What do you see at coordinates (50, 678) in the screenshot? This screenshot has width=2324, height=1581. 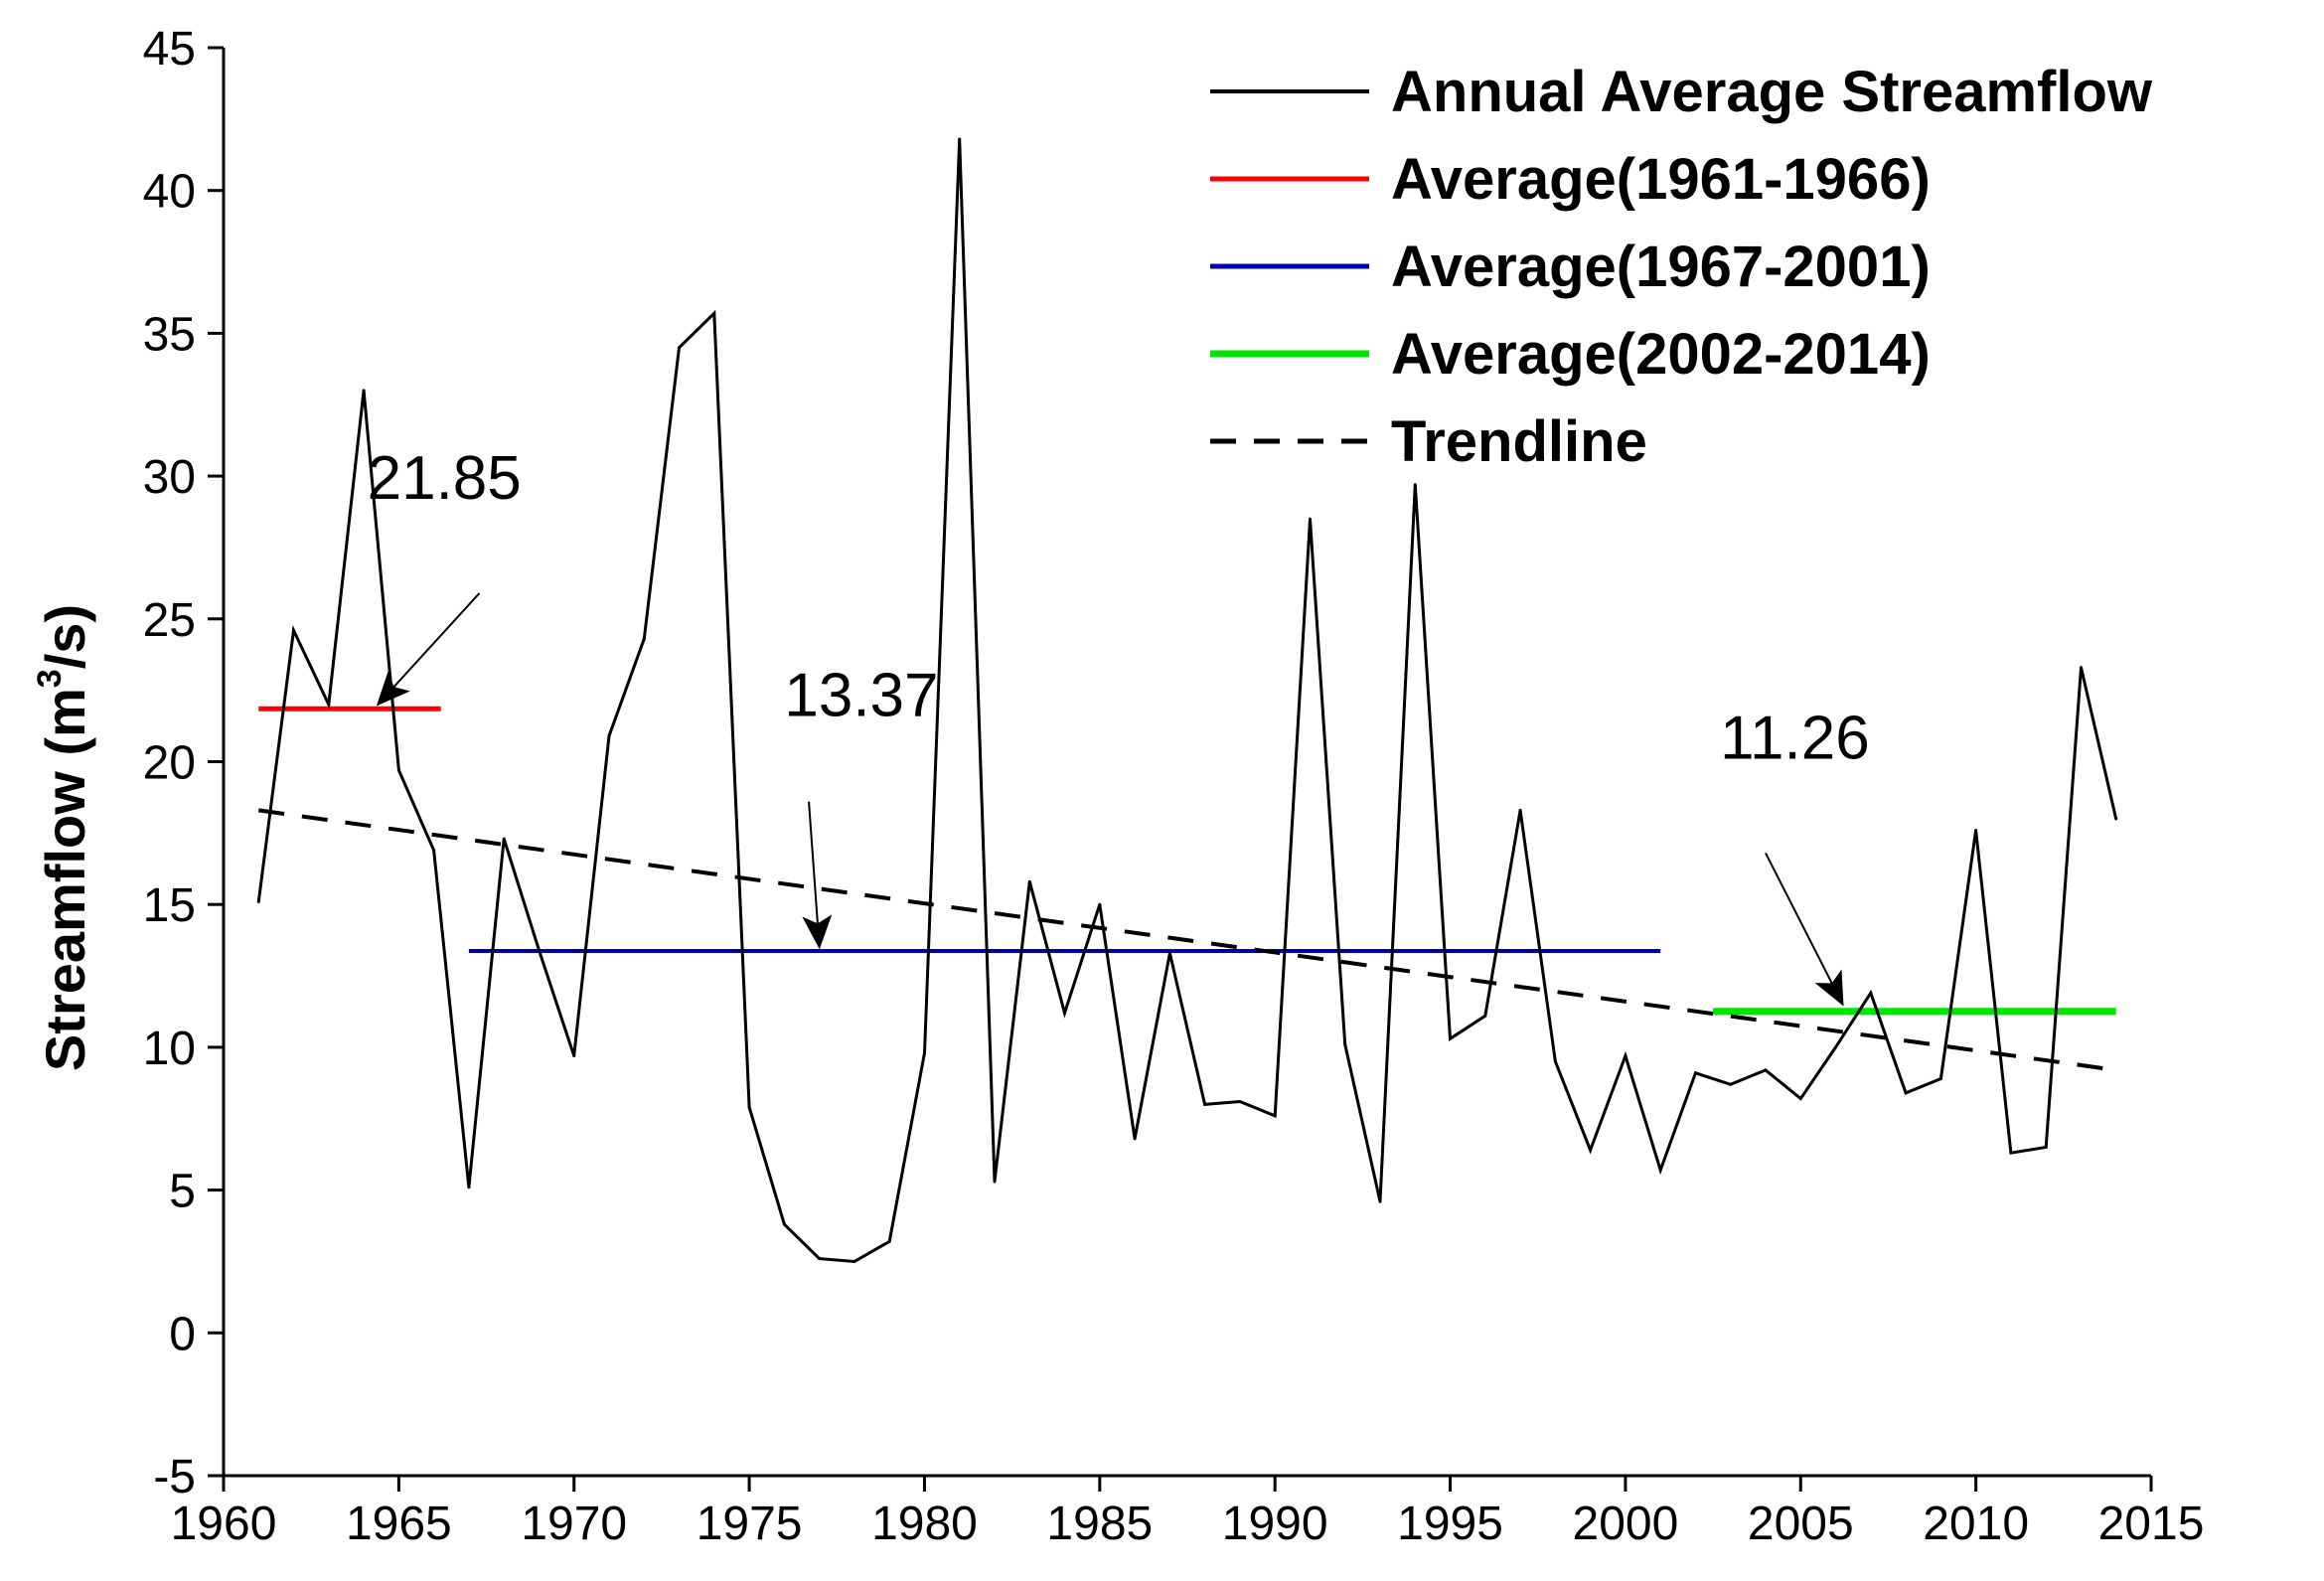 I see `y-axis-title-sup: 3` at bounding box center [50, 678].